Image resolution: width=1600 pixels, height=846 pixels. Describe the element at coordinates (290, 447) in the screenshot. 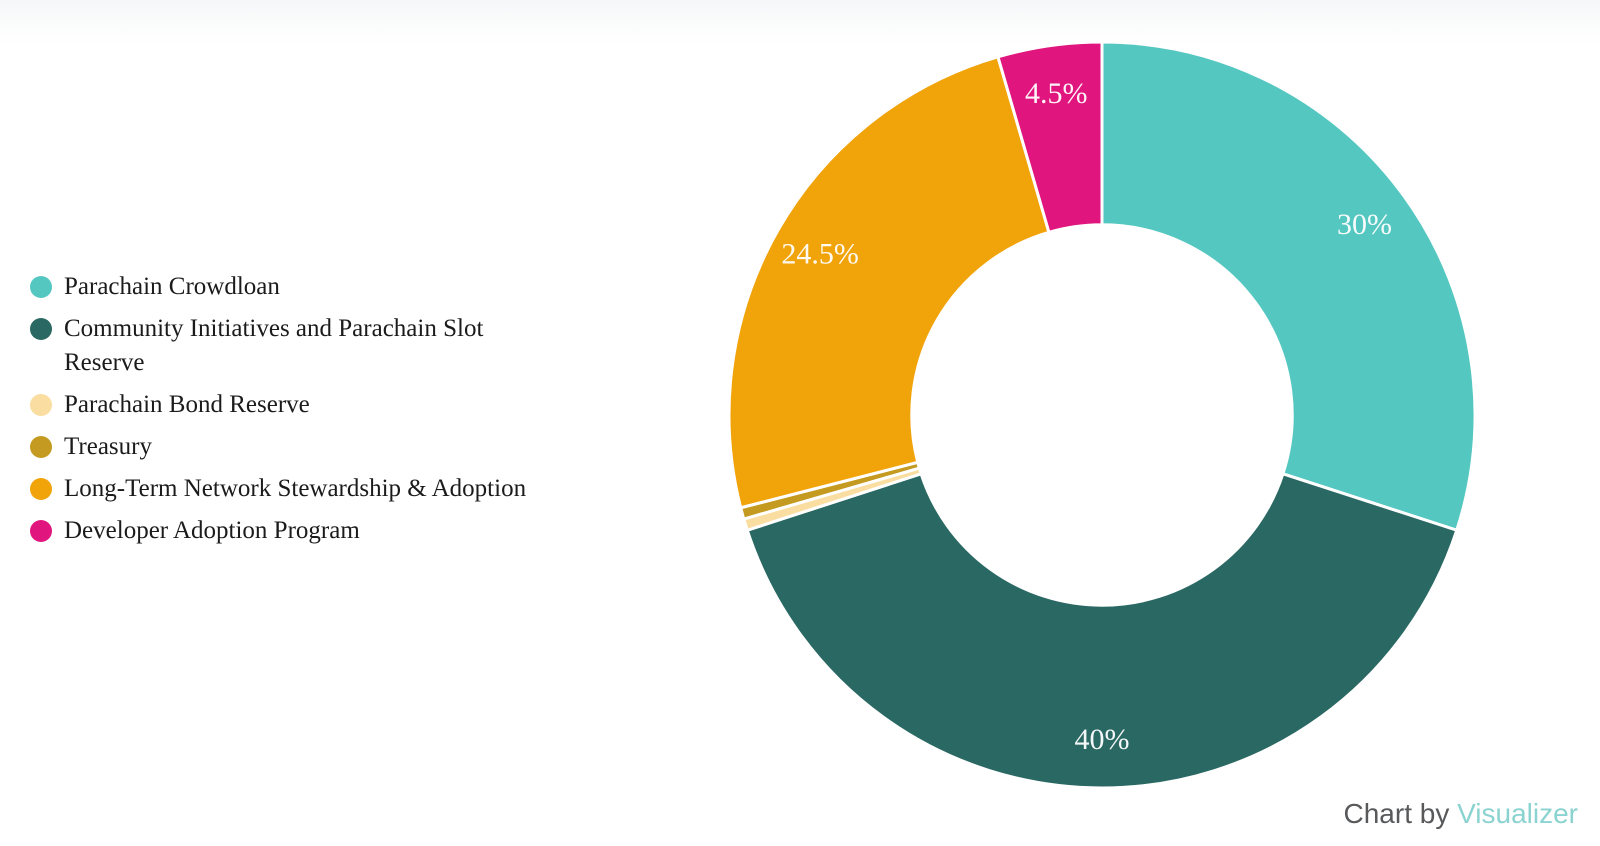

I see `legend-item-treasury: Treasury` at that location.